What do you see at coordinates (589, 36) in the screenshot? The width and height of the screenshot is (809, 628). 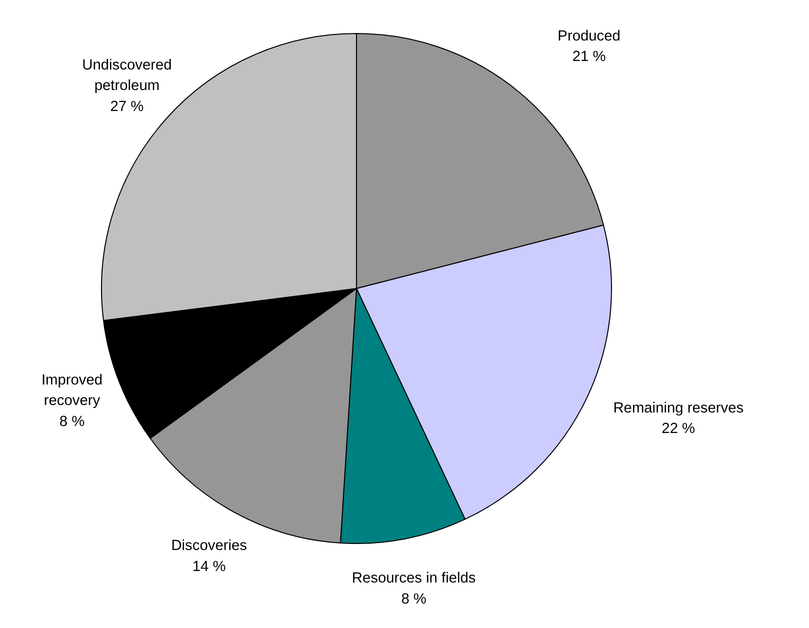 I see `slice-label: Produced` at bounding box center [589, 36].